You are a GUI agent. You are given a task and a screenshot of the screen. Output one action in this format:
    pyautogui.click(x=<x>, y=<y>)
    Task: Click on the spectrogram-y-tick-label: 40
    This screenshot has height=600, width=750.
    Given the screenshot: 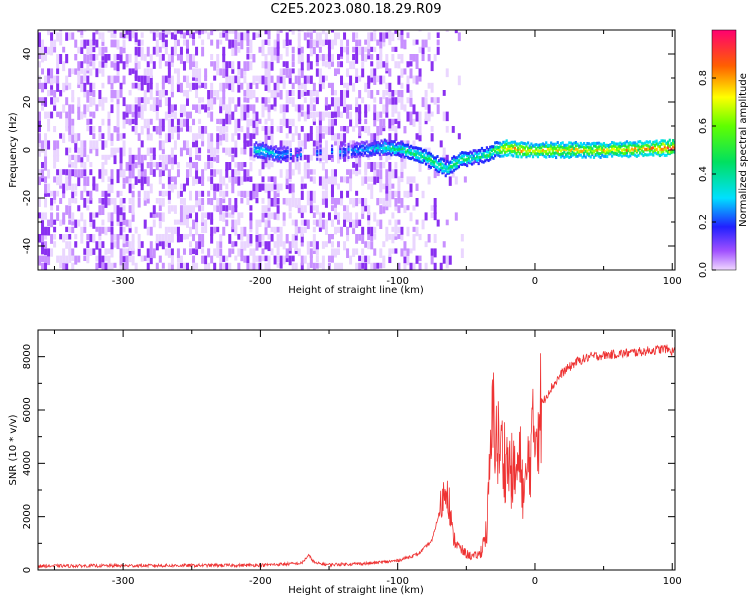 What is the action you would take?
    pyautogui.click(x=27, y=54)
    